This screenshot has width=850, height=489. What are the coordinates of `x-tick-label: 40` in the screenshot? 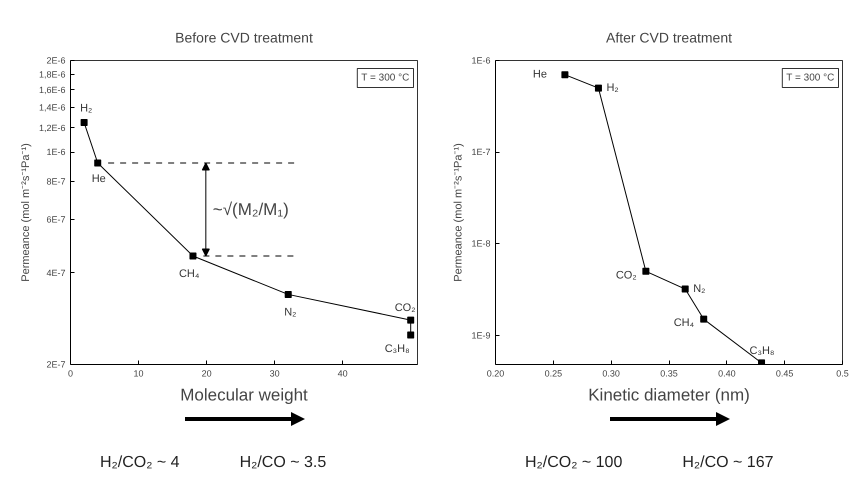 It's located at (343, 373).